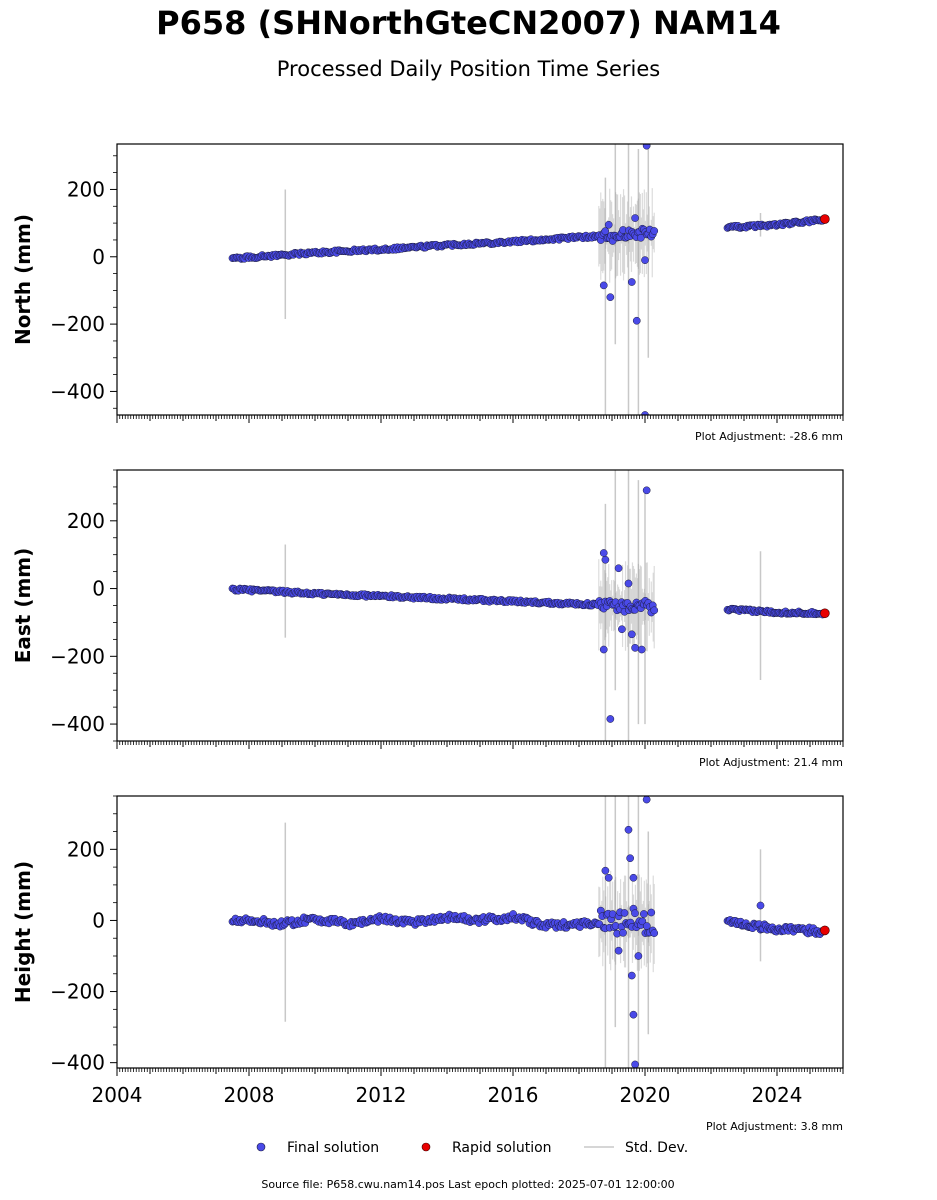  Describe the element at coordinates (777, 1095) in the screenshot. I see `x-tick-label: 2024` at that location.